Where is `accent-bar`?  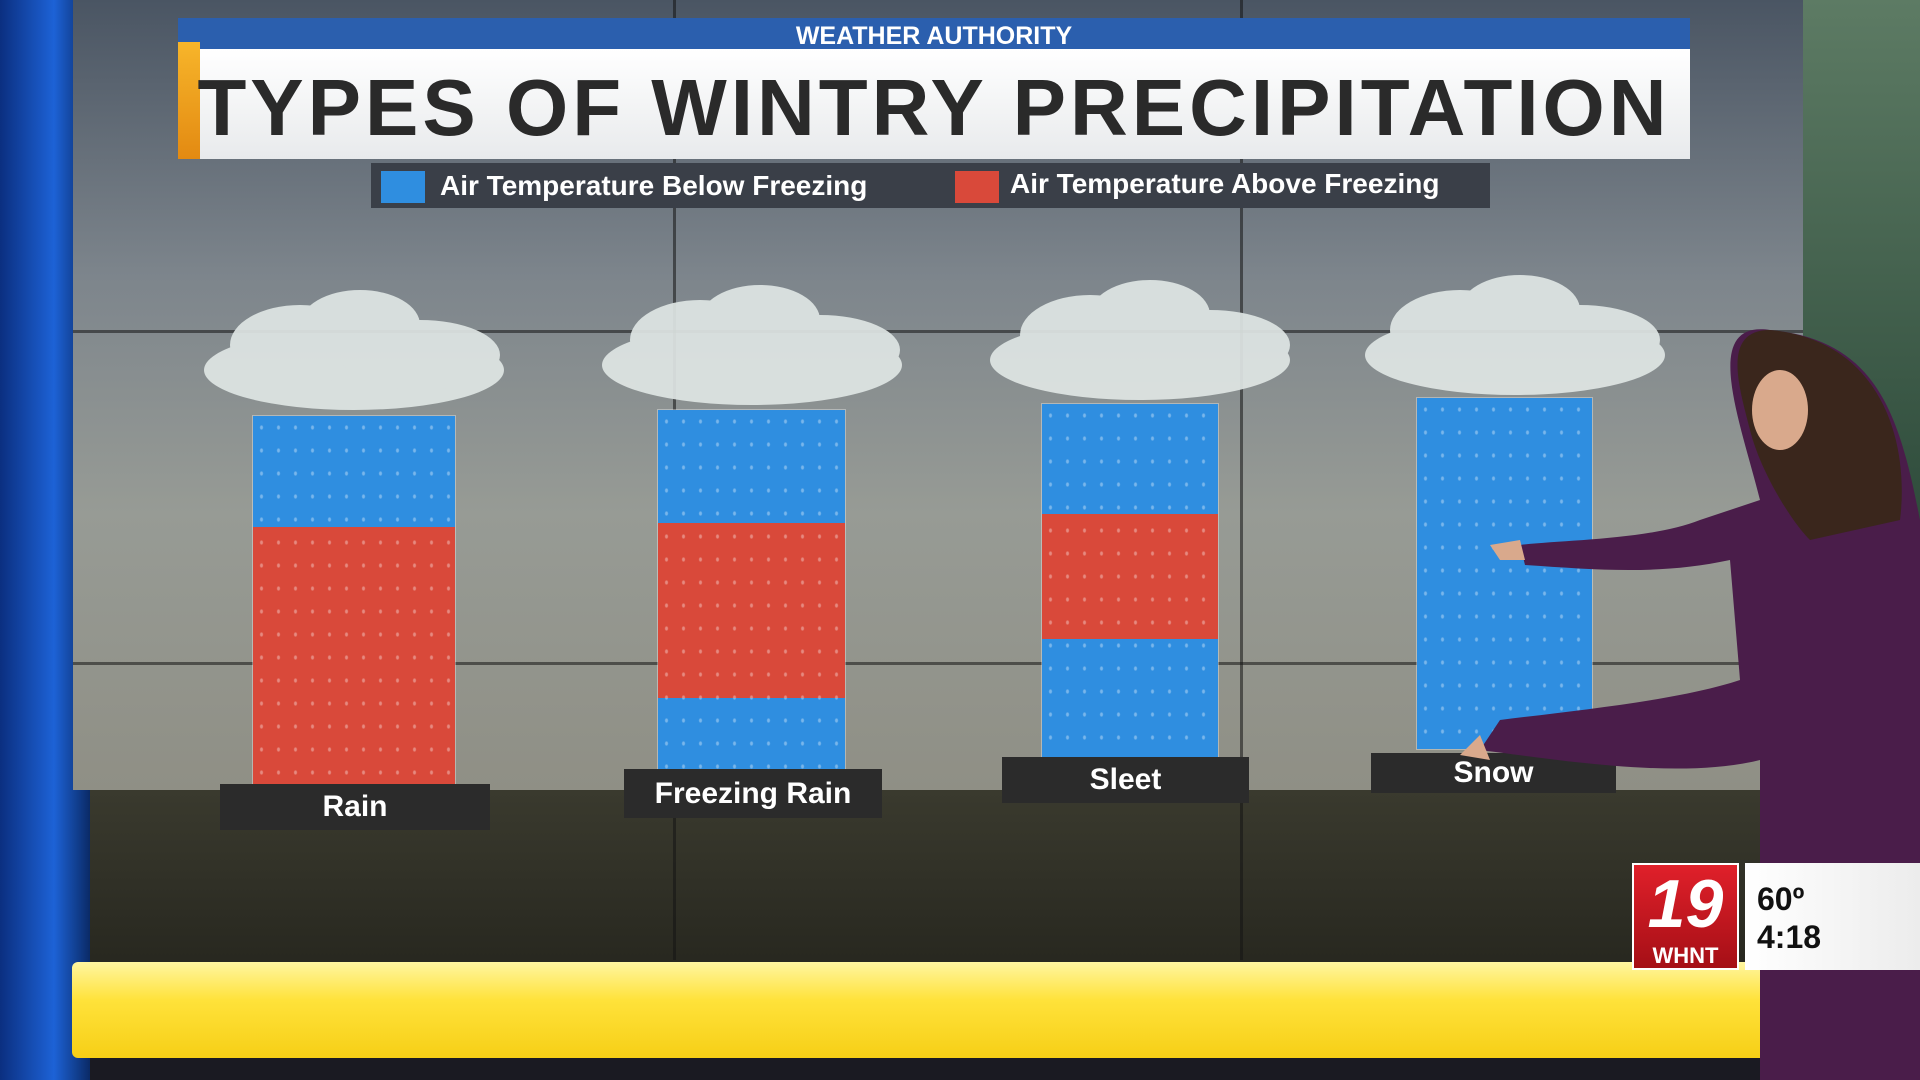
accent-bar is located at coordinates (189, 100).